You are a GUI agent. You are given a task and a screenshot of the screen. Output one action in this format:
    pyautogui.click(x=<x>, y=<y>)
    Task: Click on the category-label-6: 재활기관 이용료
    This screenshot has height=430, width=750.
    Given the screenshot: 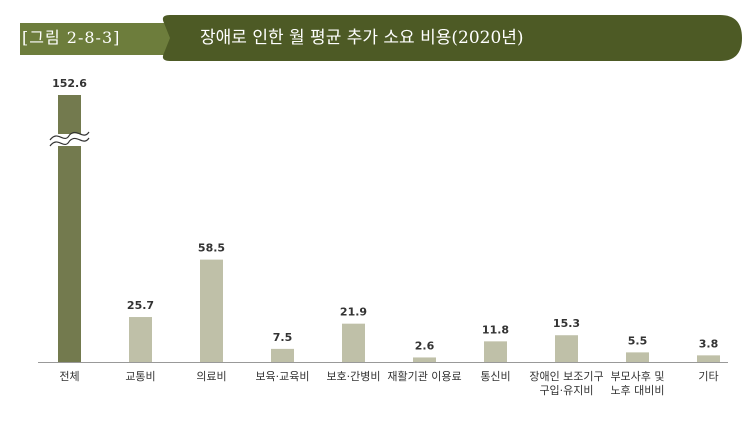 What is the action you would take?
    pyautogui.click(x=424, y=376)
    